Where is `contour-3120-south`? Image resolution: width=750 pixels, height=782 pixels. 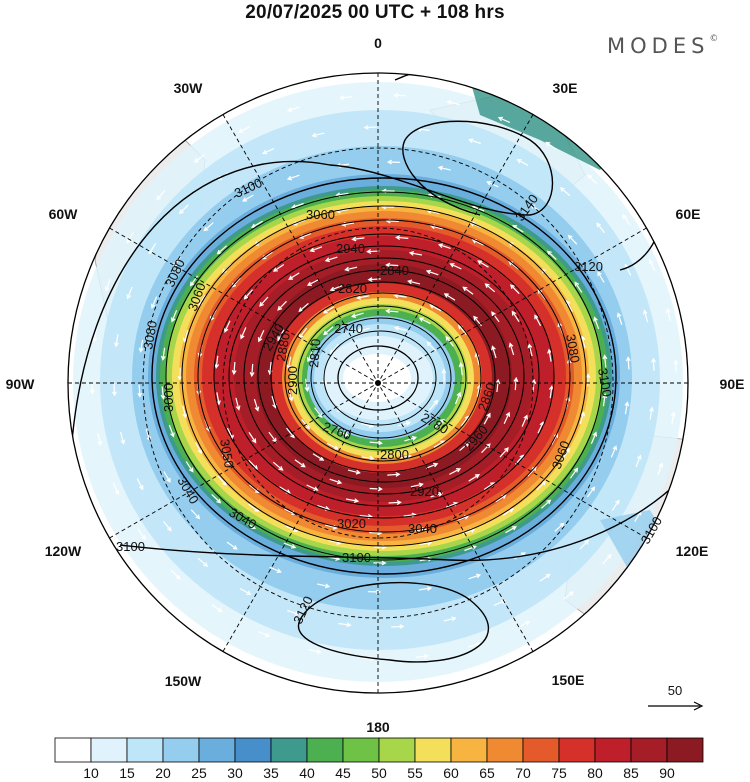 contour-3120-south is located at coordinates (393, 622).